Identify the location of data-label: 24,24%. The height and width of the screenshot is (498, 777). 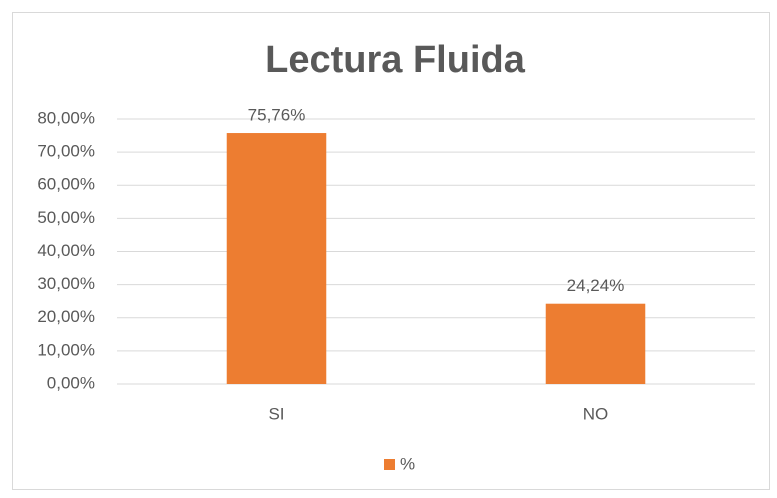
(596, 285).